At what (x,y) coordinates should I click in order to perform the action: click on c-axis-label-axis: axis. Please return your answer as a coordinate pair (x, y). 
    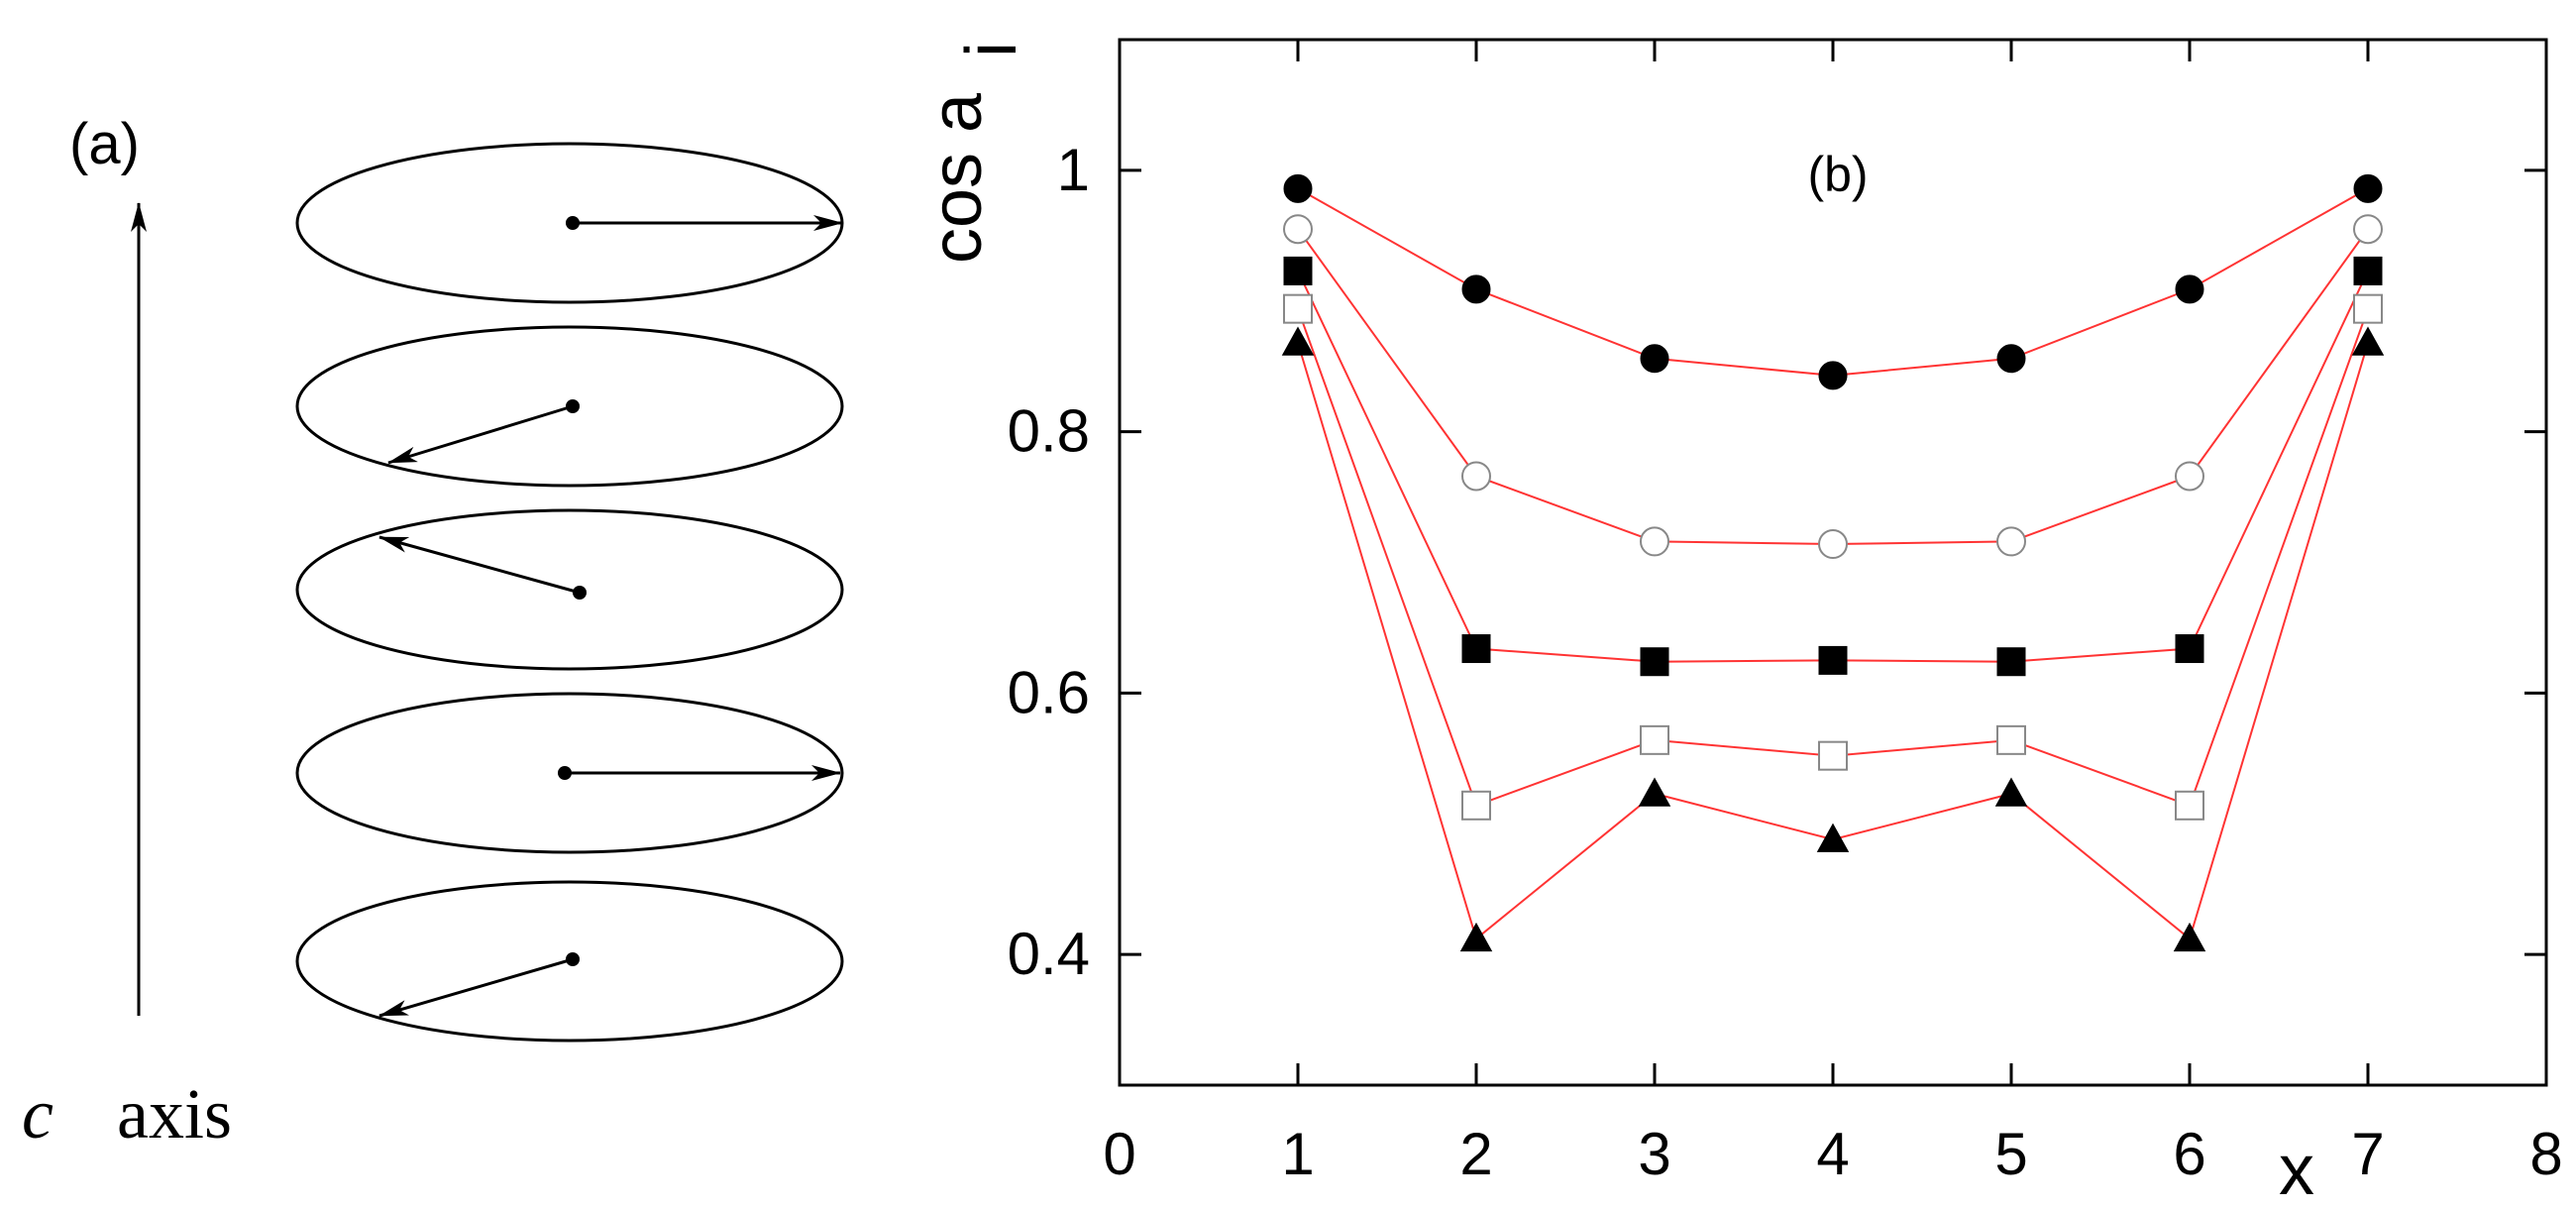
    Looking at the image, I should click on (175, 1114).